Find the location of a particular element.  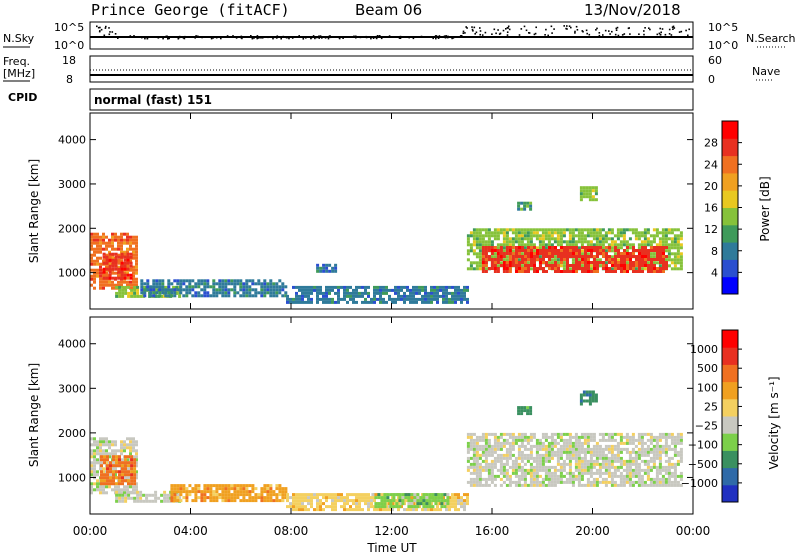

power-region is located at coordinates (525, 206).